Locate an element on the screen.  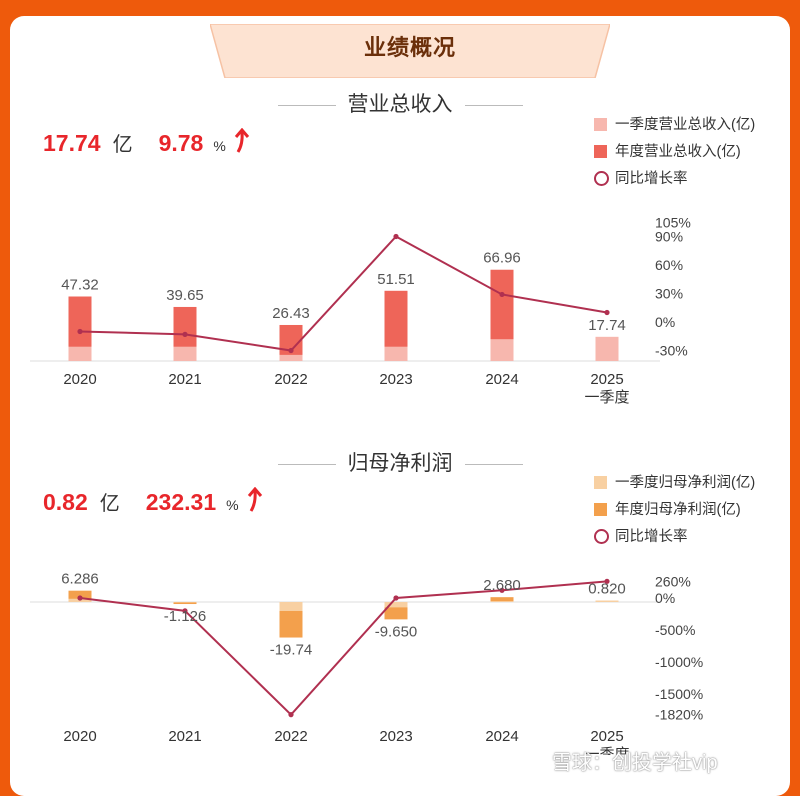
data-label: 39.65 is located at coordinates (185, 295).